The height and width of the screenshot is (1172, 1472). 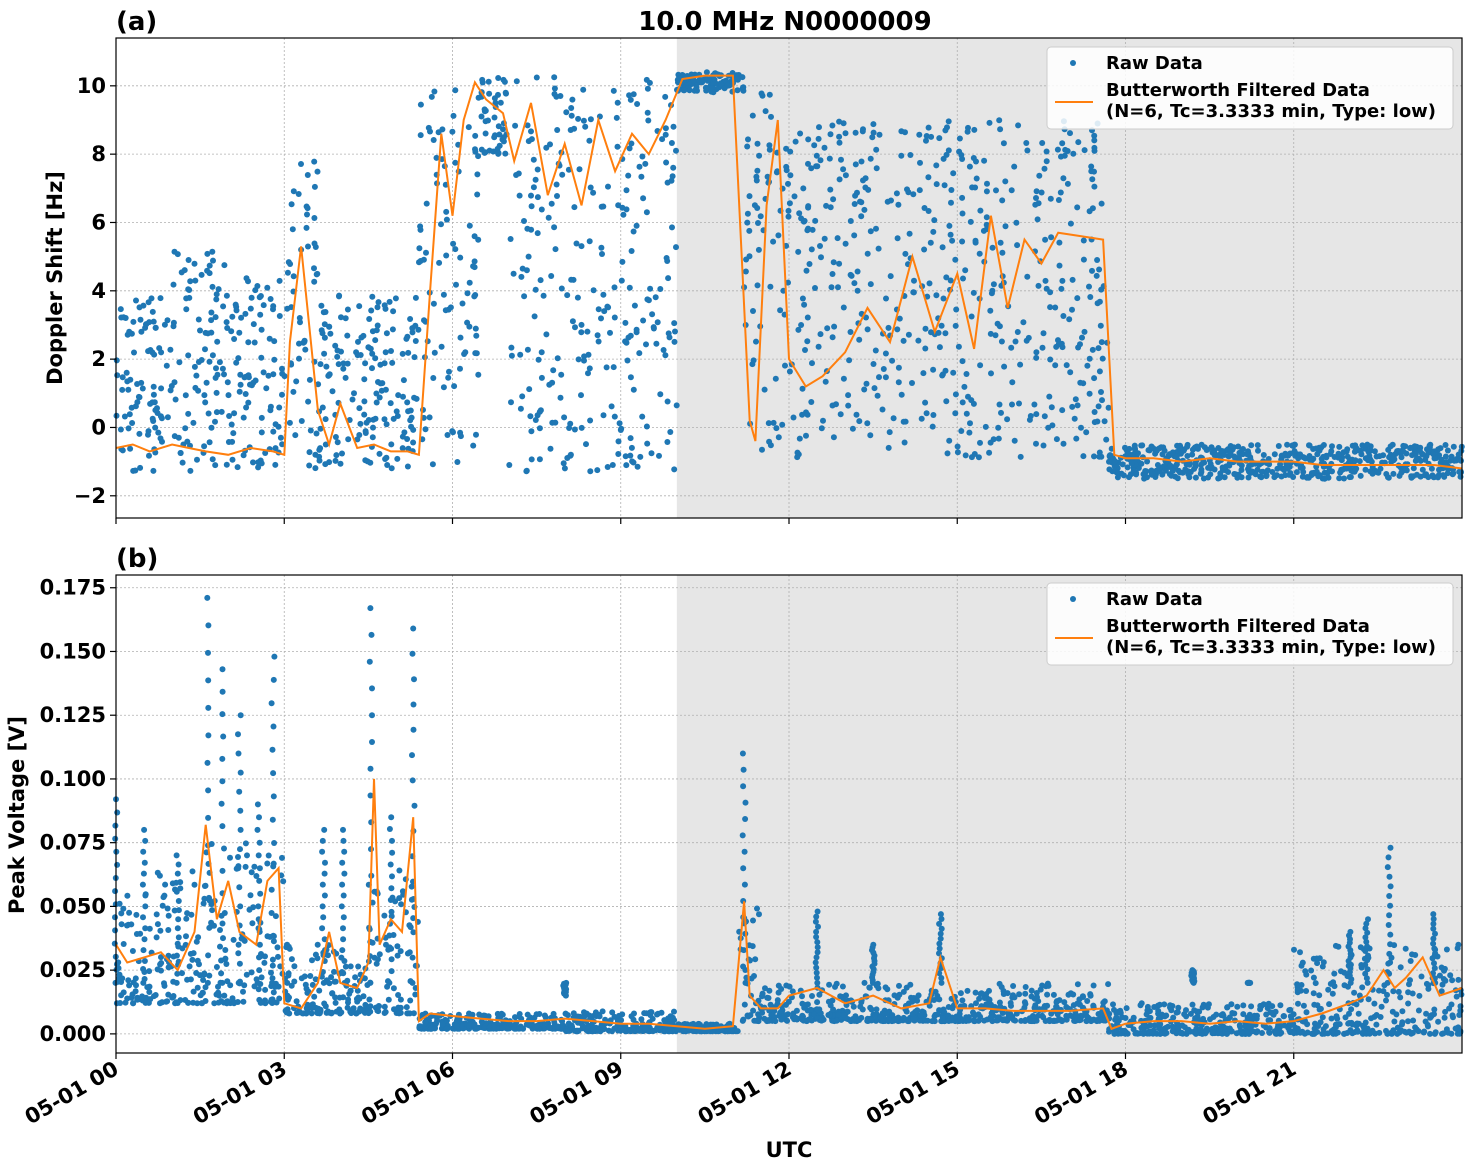 I want to click on panel-b-label: (b), so click(x=137, y=559).